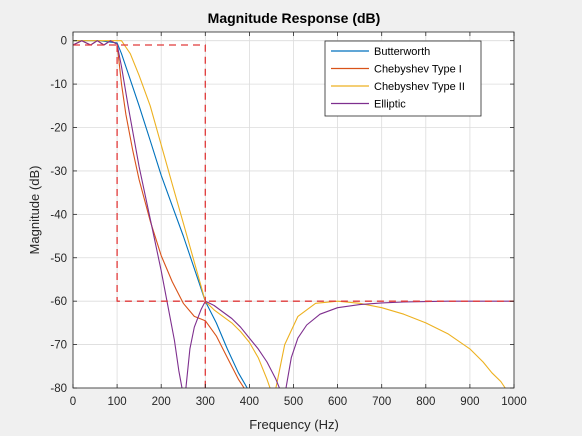 This screenshot has height=436, width=582. Describe the element at coordinates (58, 346) in the screenshot. I see `y-tick-label: -70` at that location.